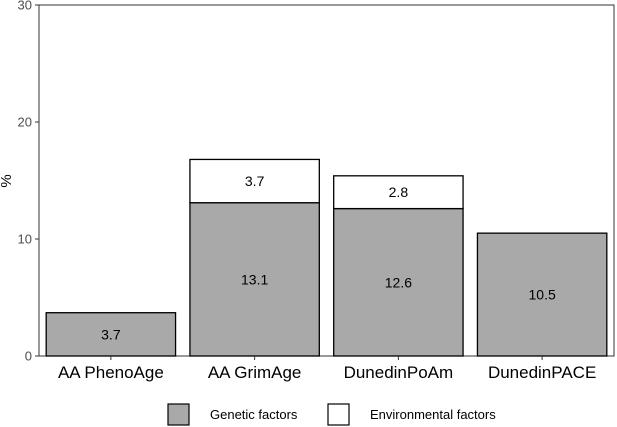  What do you see at coordinates (433, 414) in the screenshot?
I see `legend-label: Environmental factors` at bounding box center [433, 414].